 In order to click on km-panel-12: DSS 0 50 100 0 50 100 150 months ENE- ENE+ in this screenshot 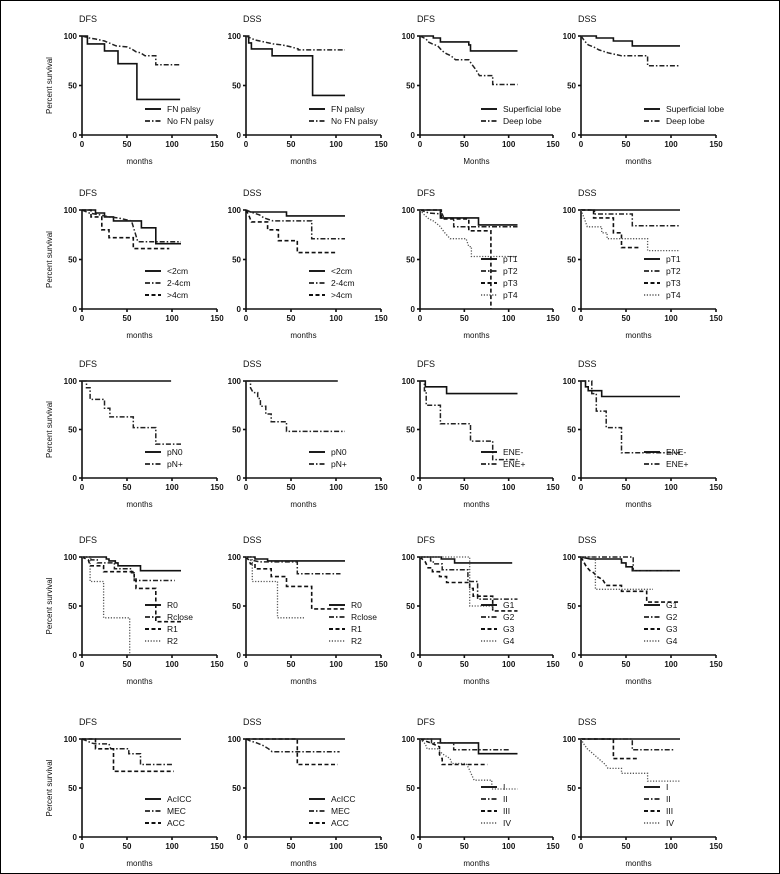, I will do `click(643, 434)`.